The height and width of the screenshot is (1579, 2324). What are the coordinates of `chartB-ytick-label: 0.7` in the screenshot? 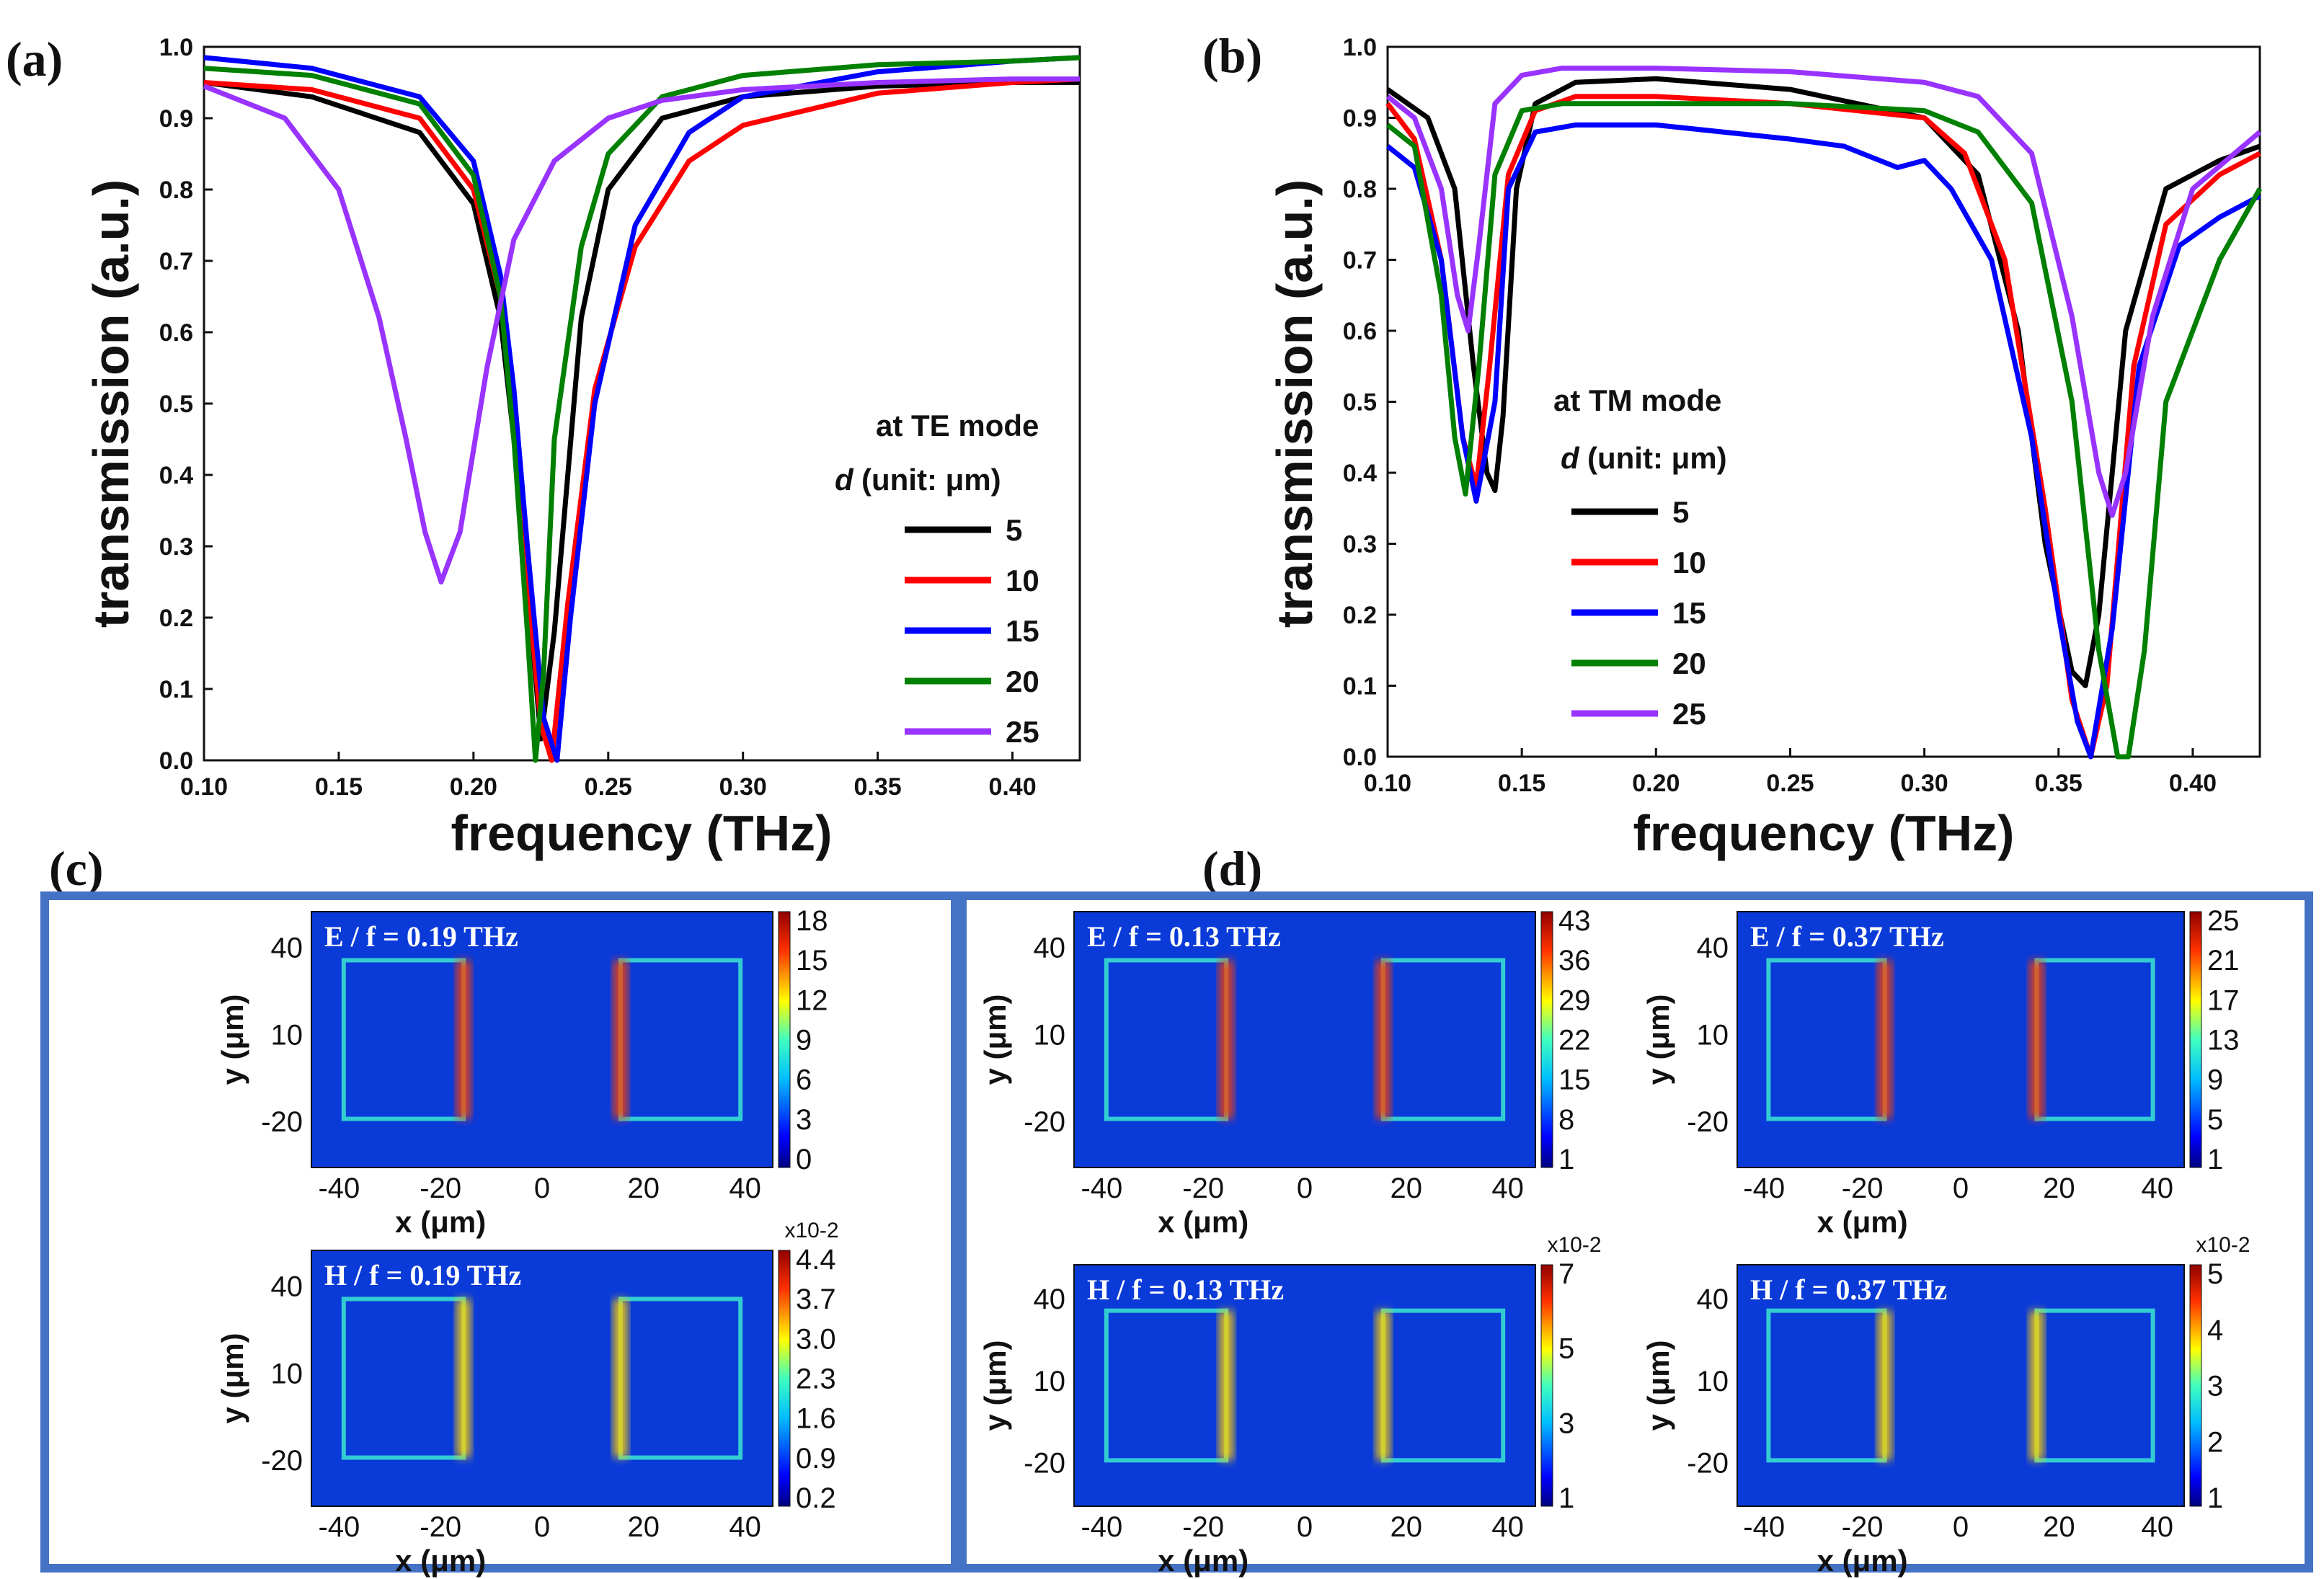 It's located at (1360, 261).